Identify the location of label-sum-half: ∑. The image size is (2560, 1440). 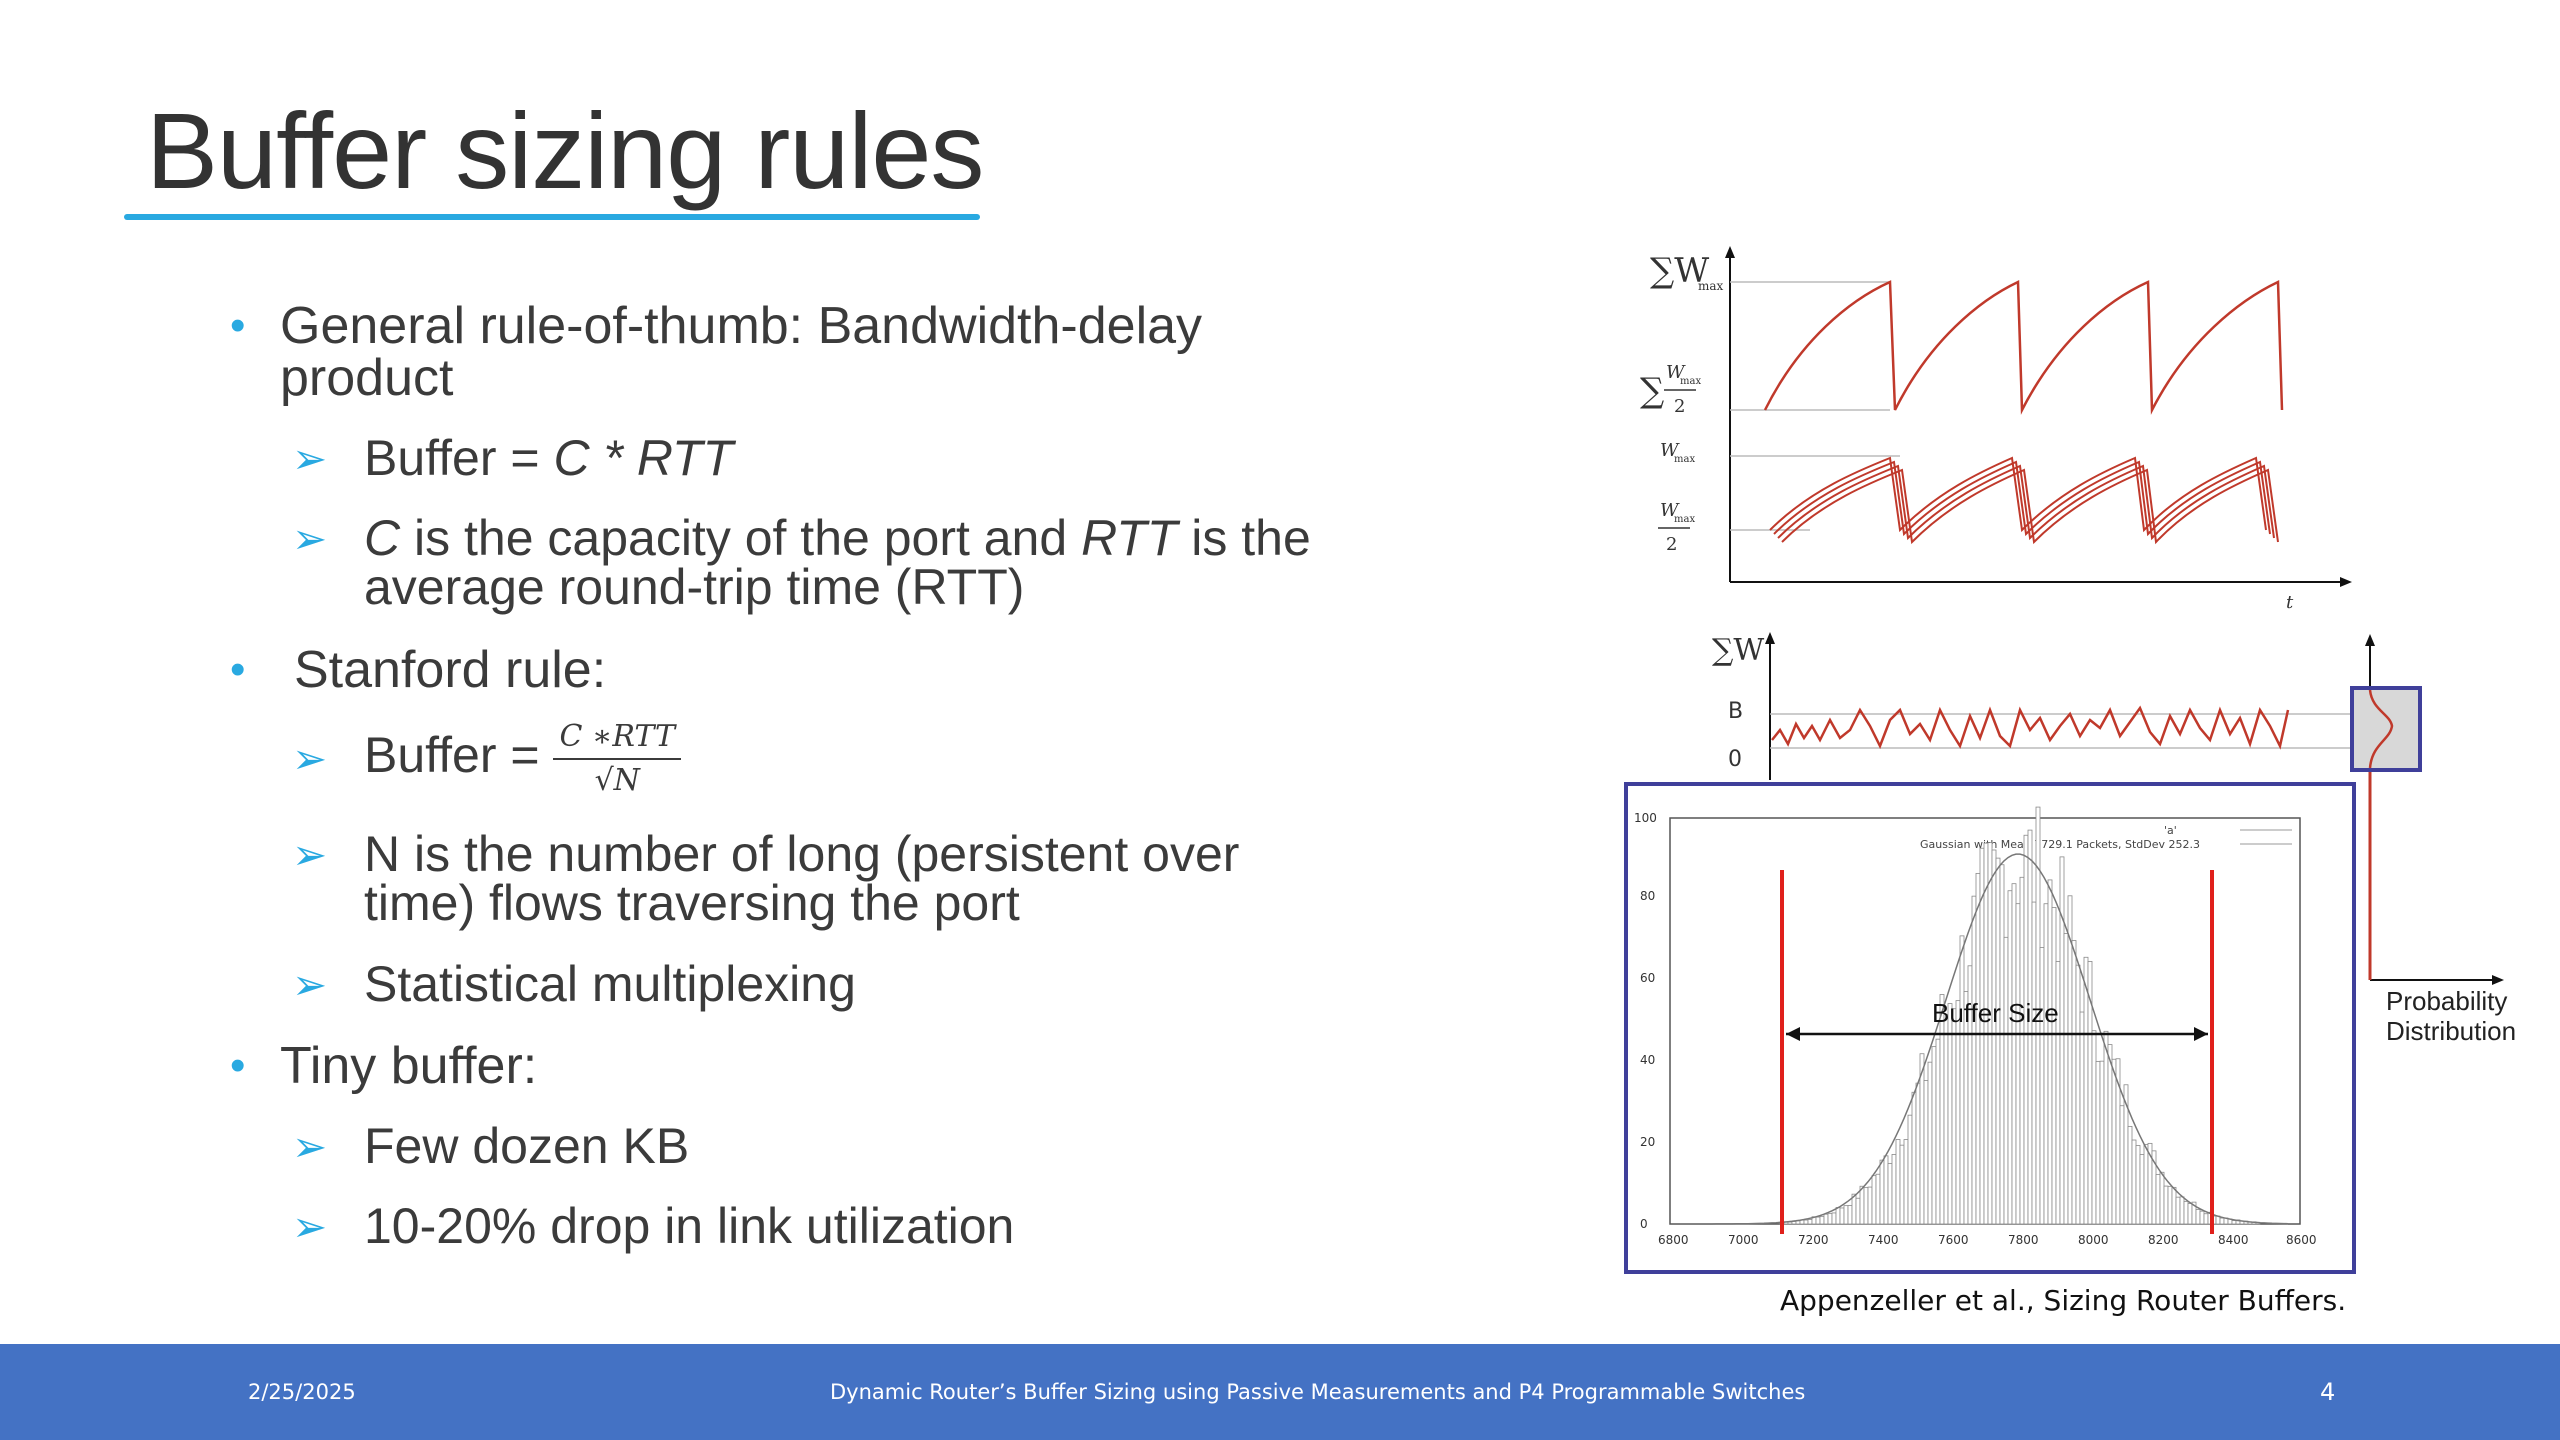
(1652, 391).